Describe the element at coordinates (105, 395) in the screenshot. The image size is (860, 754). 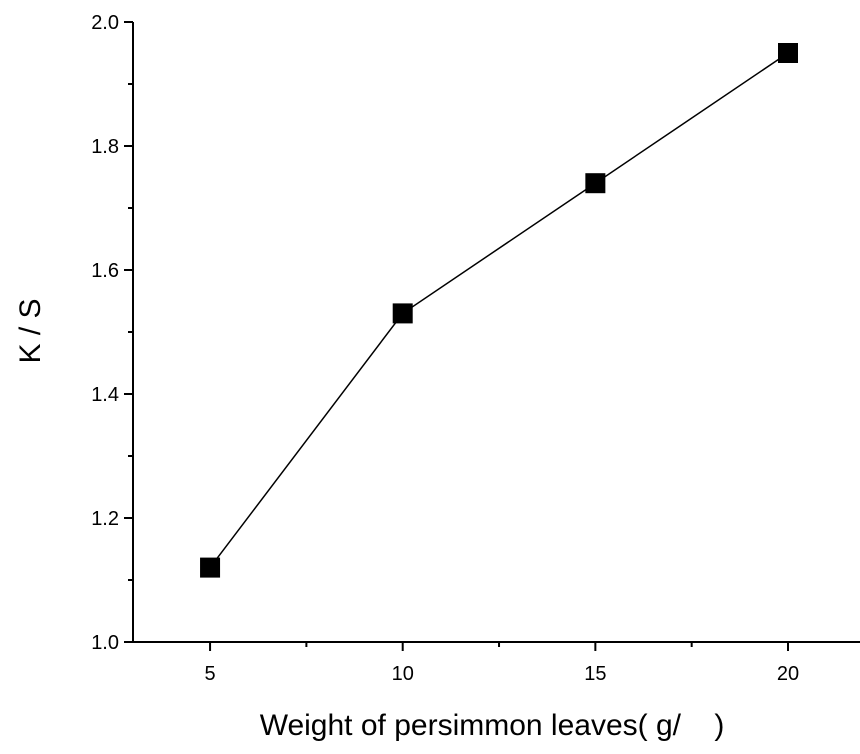
I see `y-tick-label: 1.4` at that location.